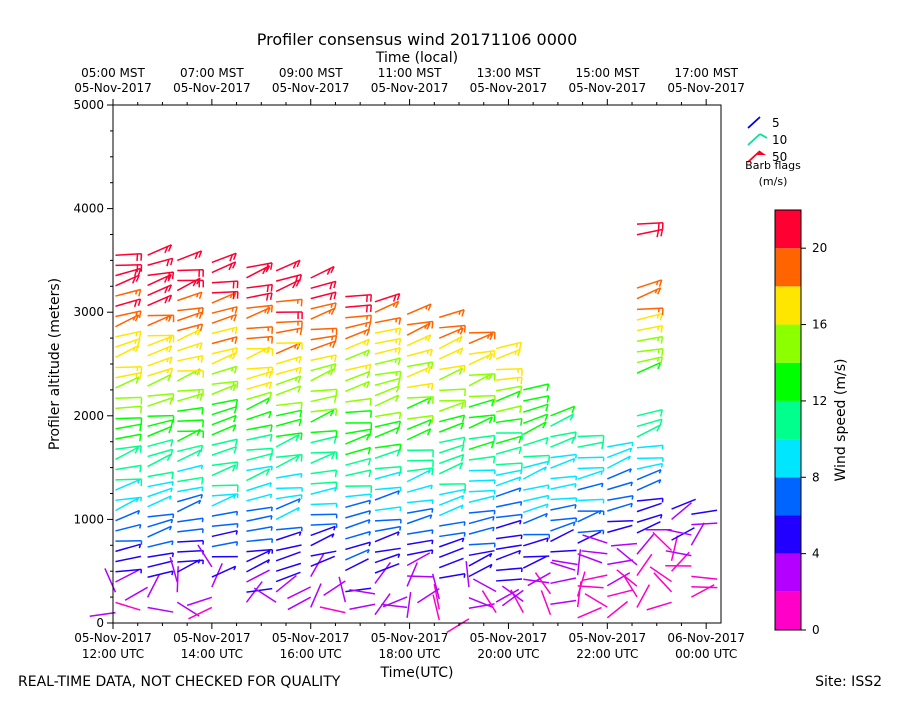 Image resolution: width=900 pixels, height=704 pixels. What do you see at coordinates (773, 181) in the screenshot?
I see `legend-units: (m/s)` at bounding box center [773, 181].